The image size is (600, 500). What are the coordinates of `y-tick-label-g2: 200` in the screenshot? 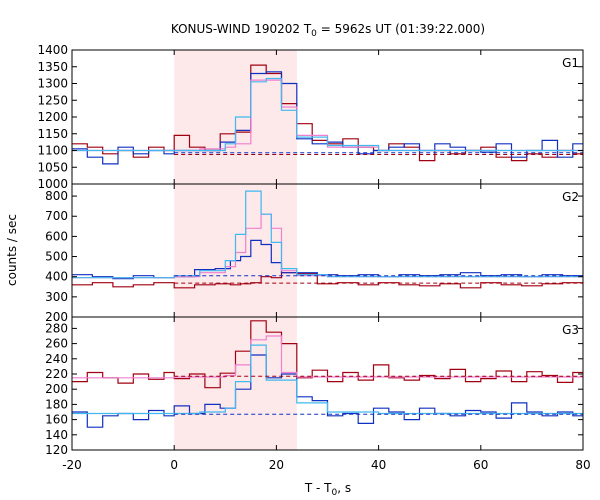 It's located at (56, 317).